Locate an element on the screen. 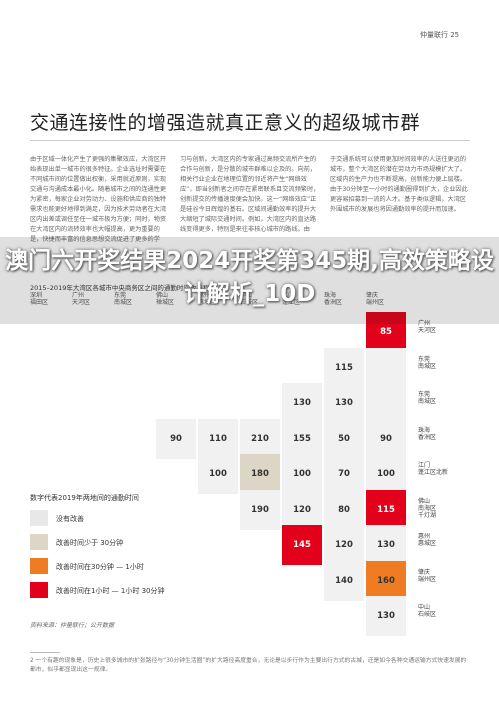 The width and height of the screenshot is (499, 706). legend-label: 没有改善 is located at coordinates (70, 519).